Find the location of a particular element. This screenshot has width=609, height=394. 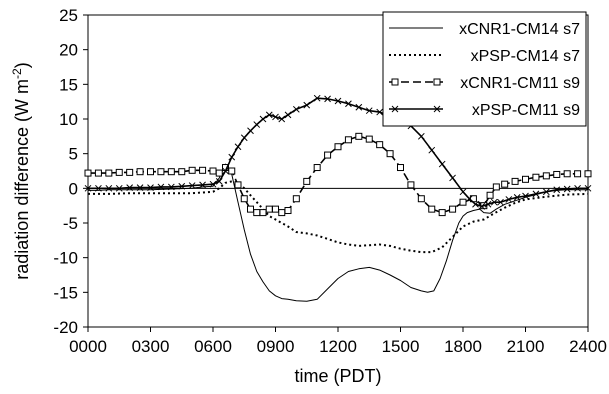

legend-item: xPSP-CM14 s7 is located at coordinates (484, 56).